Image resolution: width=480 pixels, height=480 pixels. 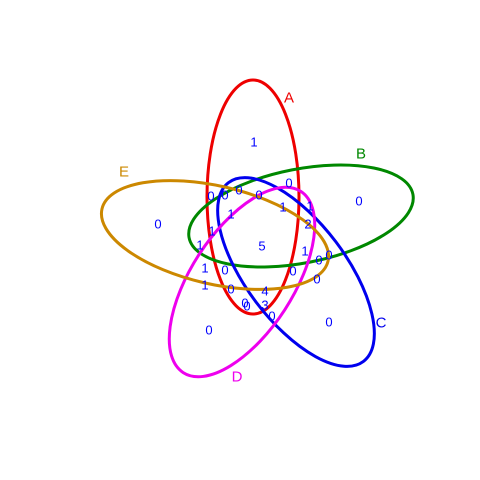 What do you see at coordinates (258, 195) in the screenshot?
I see `region-count-abc: 0` at bounding box center [258, 195].